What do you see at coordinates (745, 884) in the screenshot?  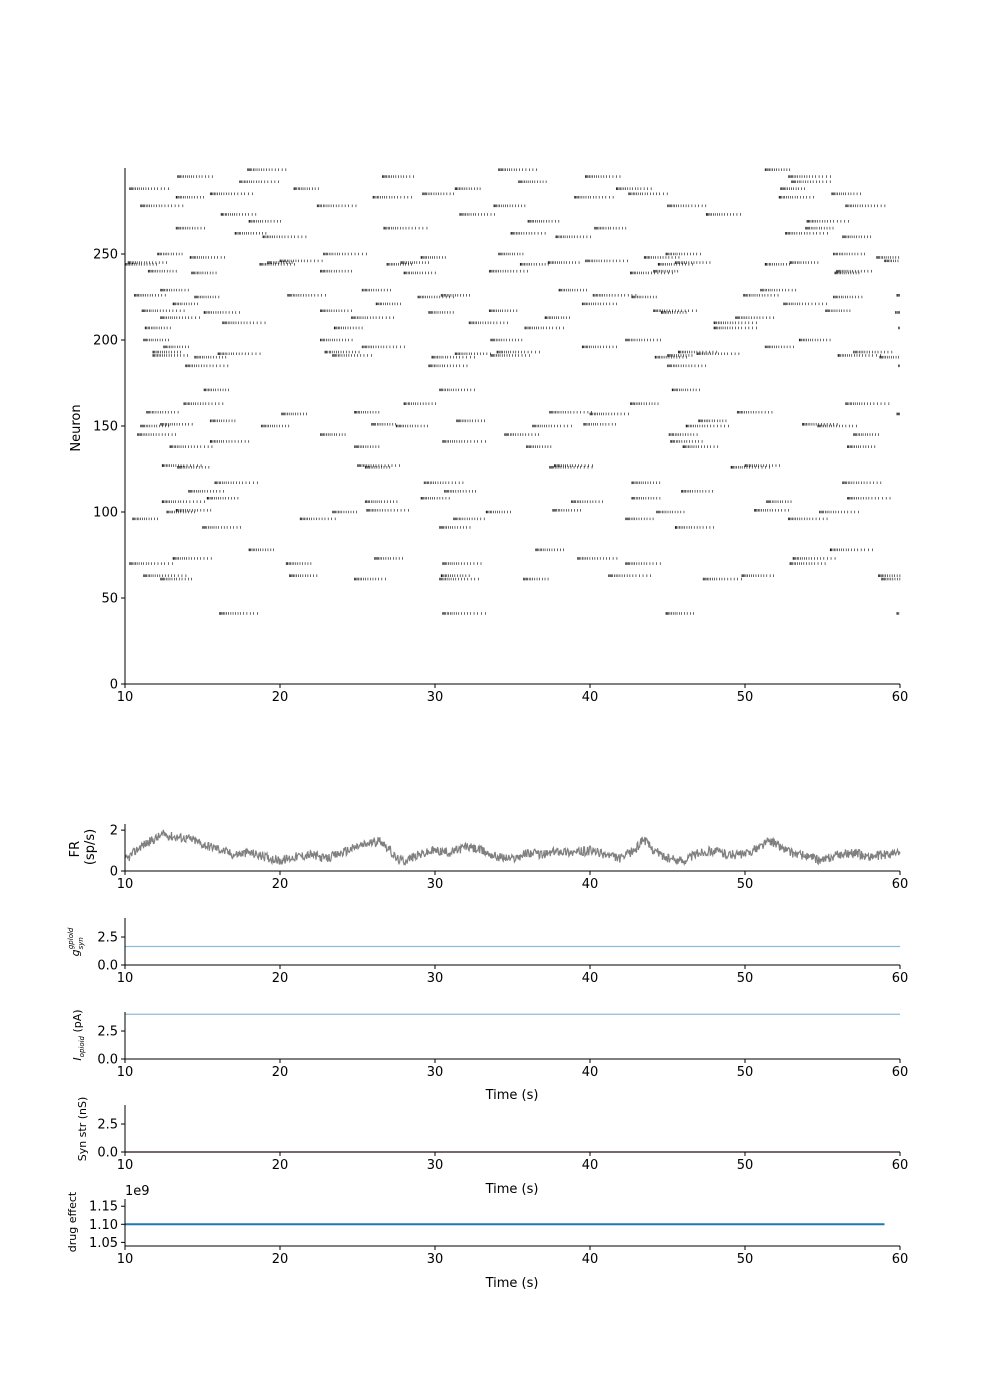 I see `fr-xtick-label: 50` at bounding box center [745, 884].